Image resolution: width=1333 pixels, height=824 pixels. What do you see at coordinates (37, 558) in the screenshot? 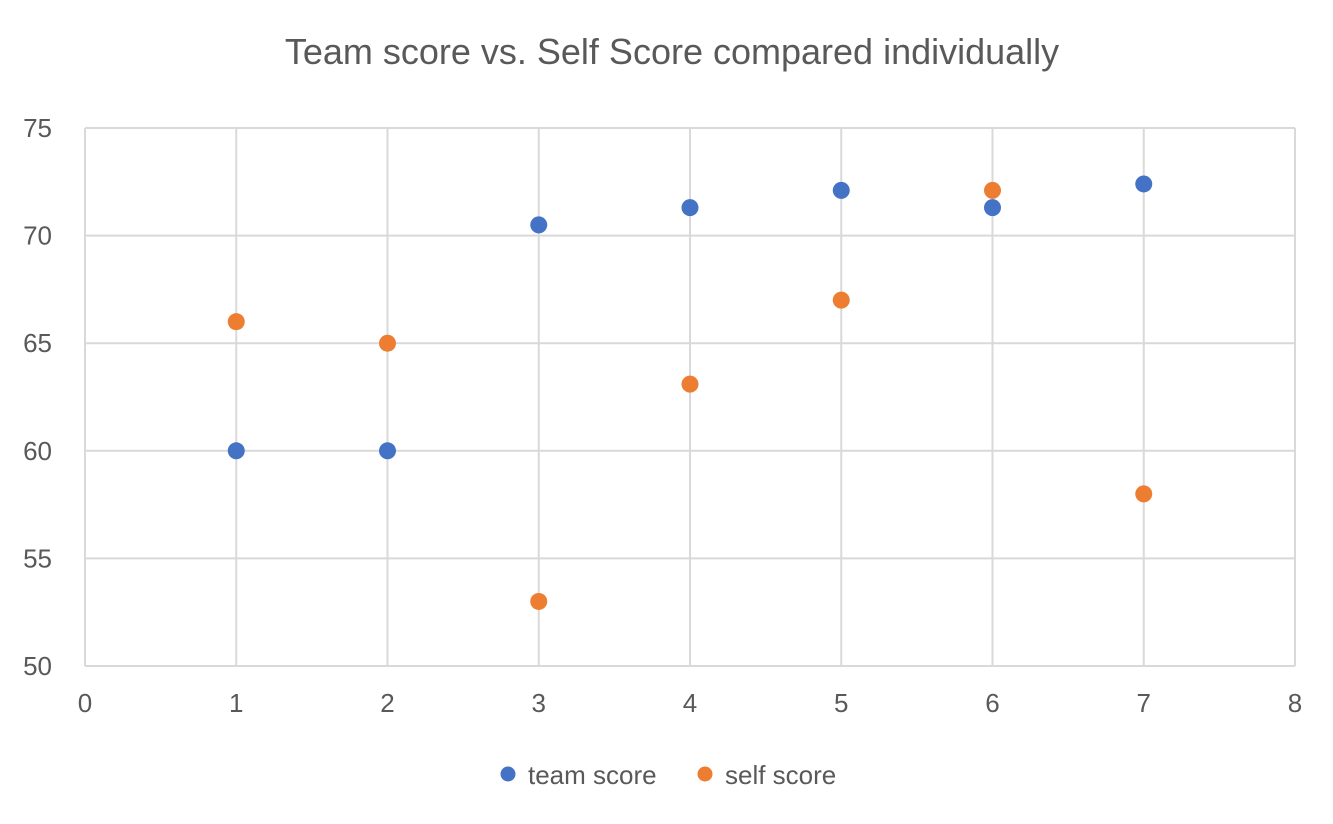
I see `y-tick-label: 55` at bounding box center [37, 558].